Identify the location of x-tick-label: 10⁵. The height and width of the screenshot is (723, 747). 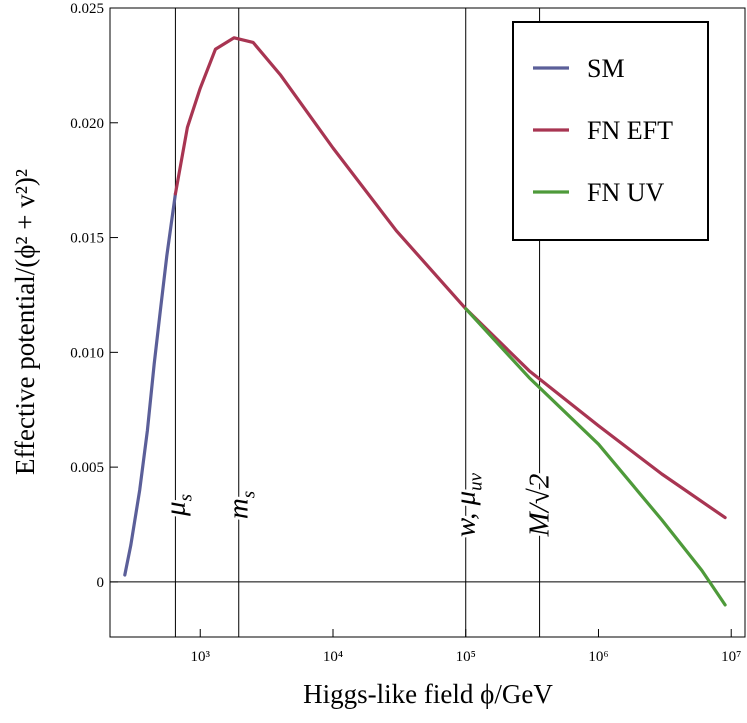
(466, 657).